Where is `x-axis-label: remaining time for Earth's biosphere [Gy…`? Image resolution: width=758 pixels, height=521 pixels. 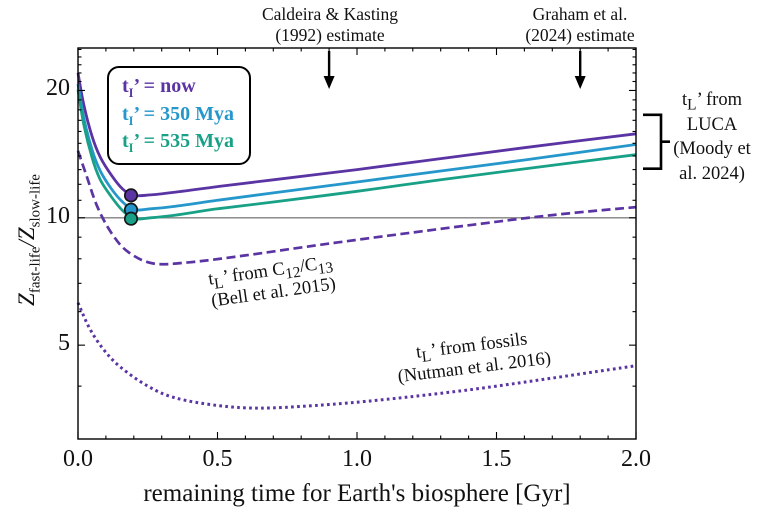
x-axis-label: remaining time for Earth's biosphere [Gy… is located at coordinates (357, 493).